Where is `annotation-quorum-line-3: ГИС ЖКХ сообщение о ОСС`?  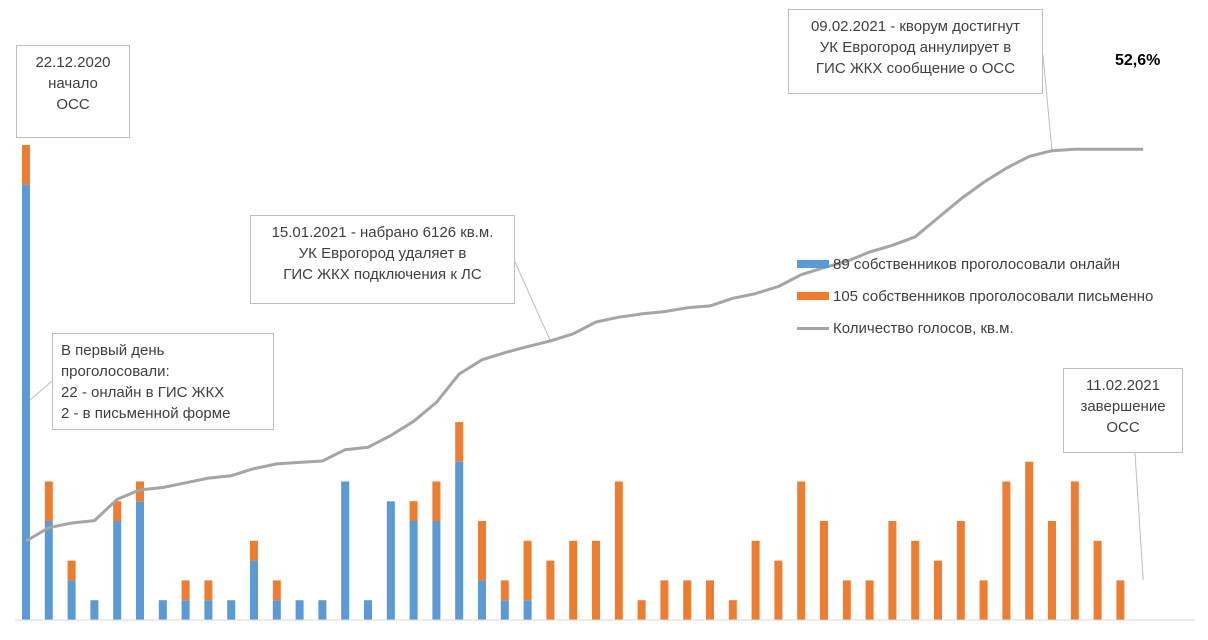
annotation-quorum-line-3: ГИС ЖКХ сообщение о ОСС is located at coordinates (915, 68).